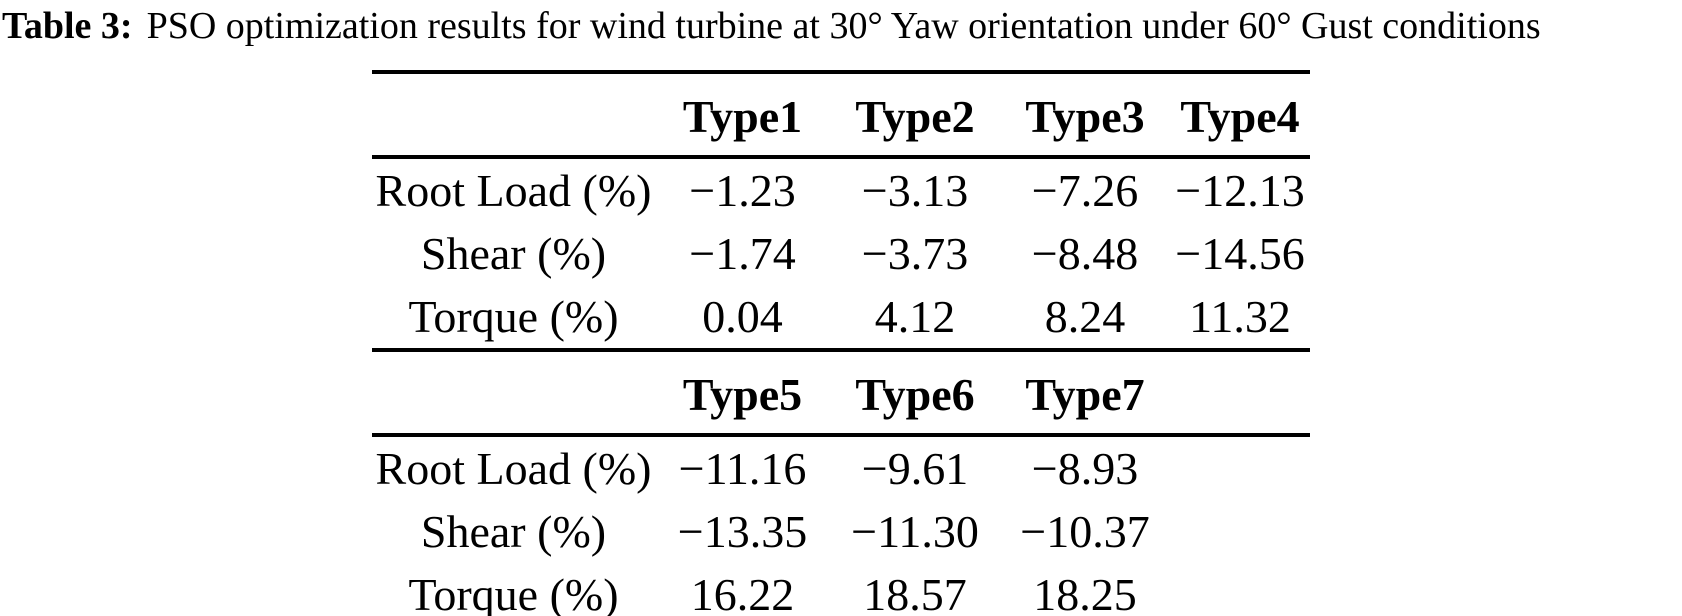 The height and width of the screenshot is (616, 1682). I want to click on table-cell: −3.73, so click(915, 253).